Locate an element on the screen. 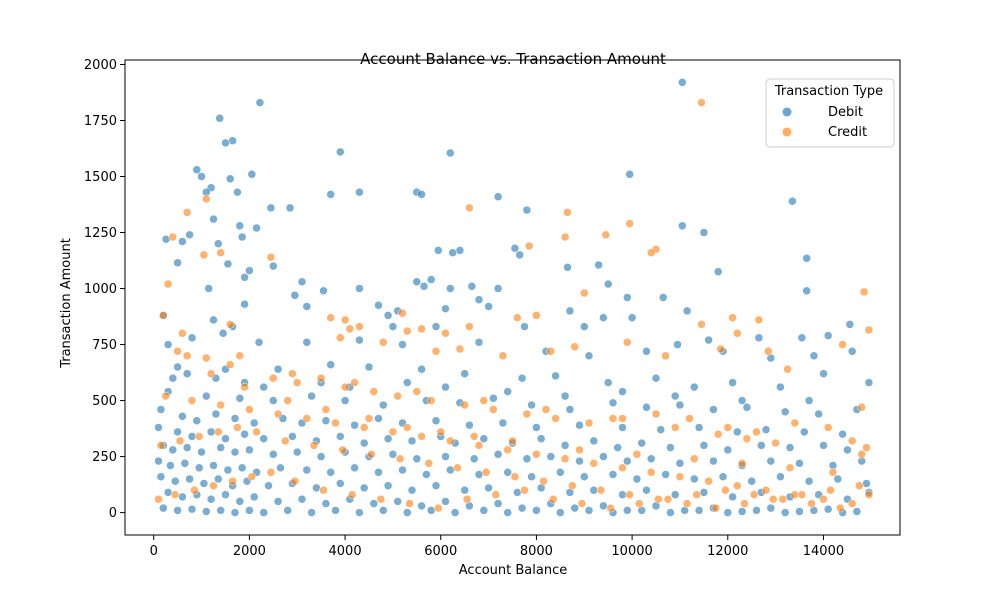 The image size is (1000, 600). legend-label-debit: Debit is located at coordinates (845, 112).